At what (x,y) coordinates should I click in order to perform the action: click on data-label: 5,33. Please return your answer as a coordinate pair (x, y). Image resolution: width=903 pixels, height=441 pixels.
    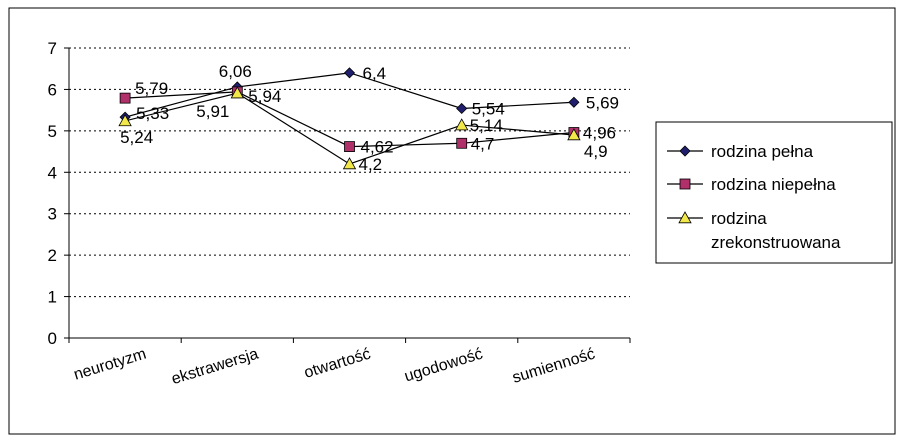
    Looking at the image, I should click on (152, 113).